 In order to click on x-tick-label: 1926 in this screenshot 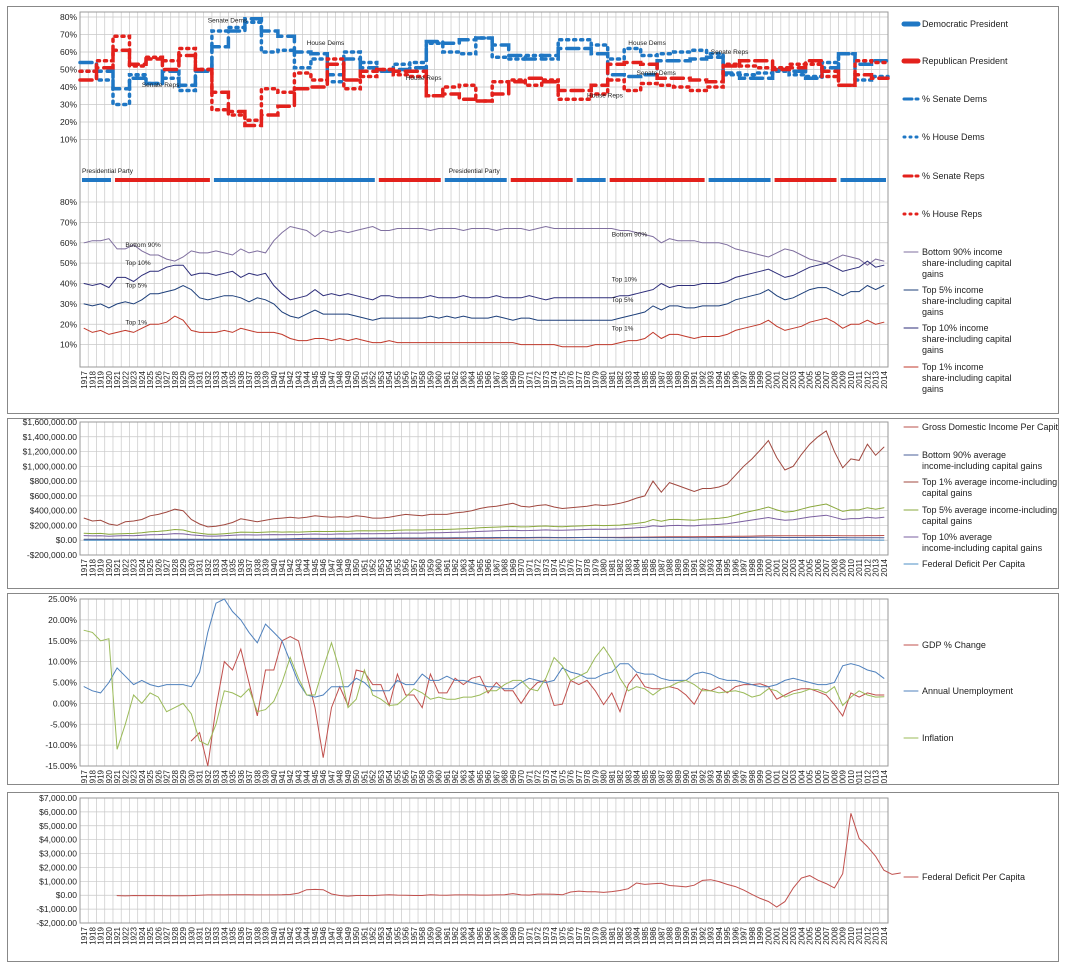, I will do `click(158, 776)`.